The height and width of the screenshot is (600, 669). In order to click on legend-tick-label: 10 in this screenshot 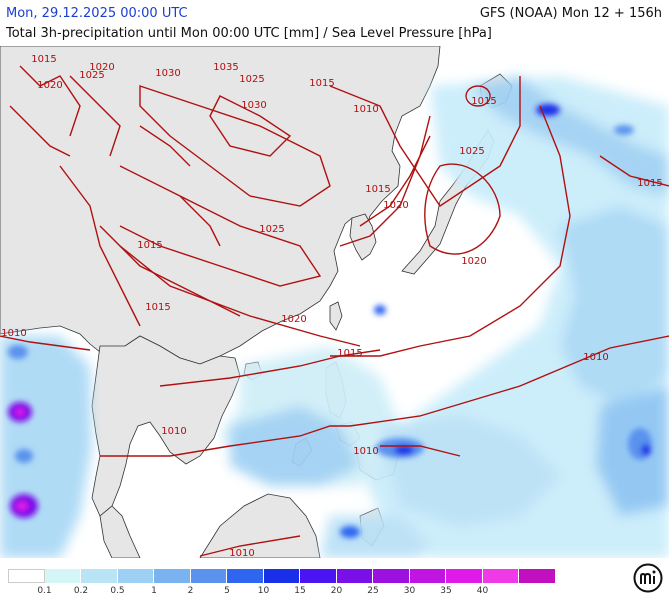, I will do `click(263, 591)`.